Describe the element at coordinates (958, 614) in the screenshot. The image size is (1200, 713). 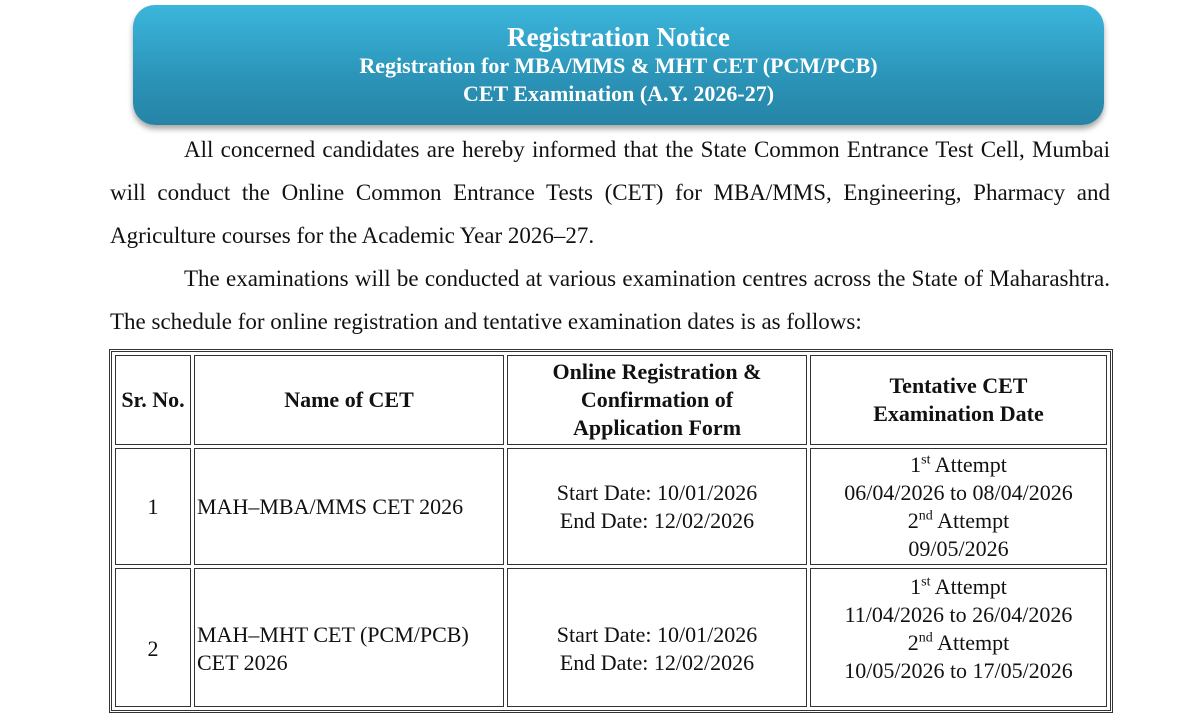
I see `attempt-1-dates: 11/04/2026 to 26/04/2026` at that location.